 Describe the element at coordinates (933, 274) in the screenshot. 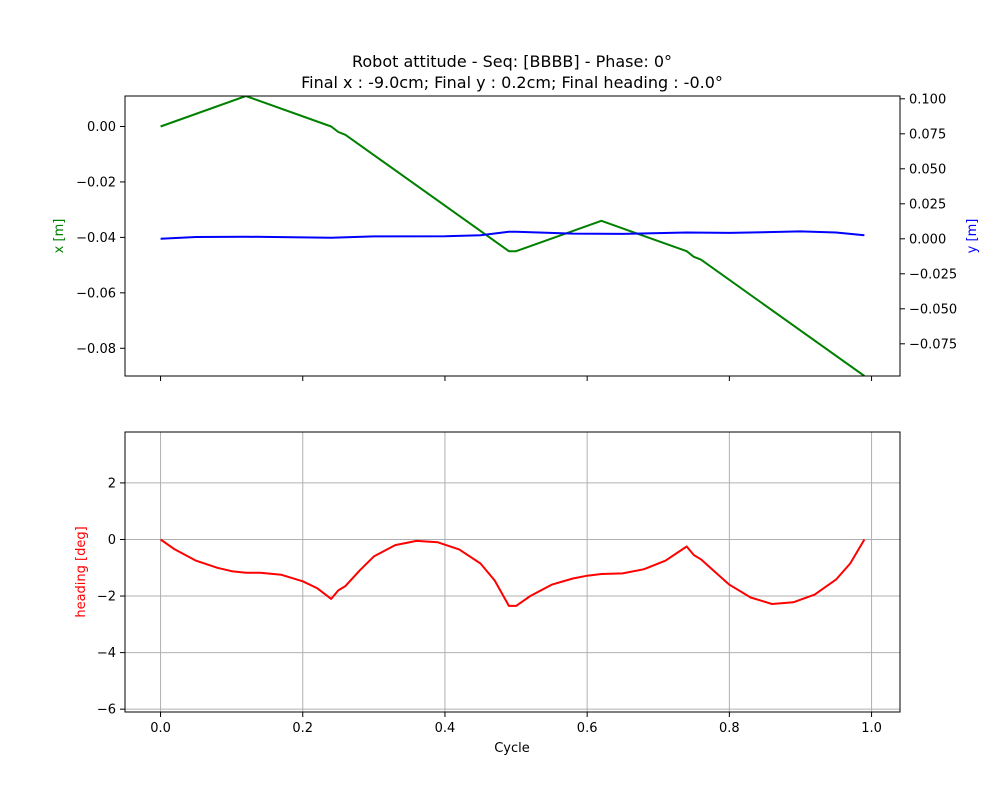

I see `right-y-tick-label: −0.025` at that location.